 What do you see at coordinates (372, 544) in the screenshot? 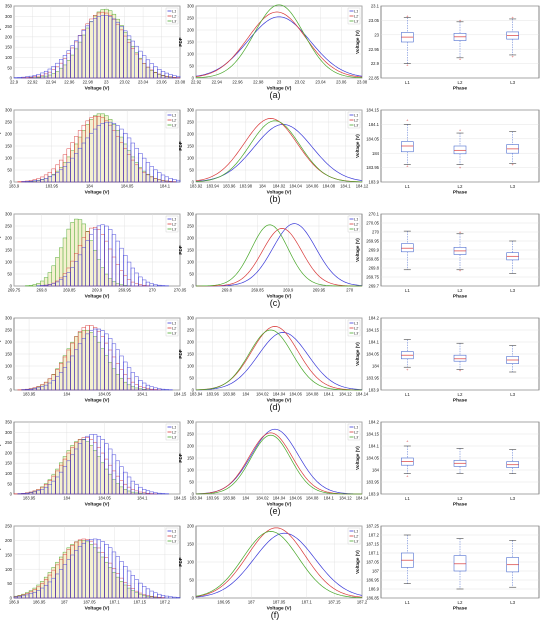
I see `y-tick-label: 187.15` at bounding box center [372, 544].